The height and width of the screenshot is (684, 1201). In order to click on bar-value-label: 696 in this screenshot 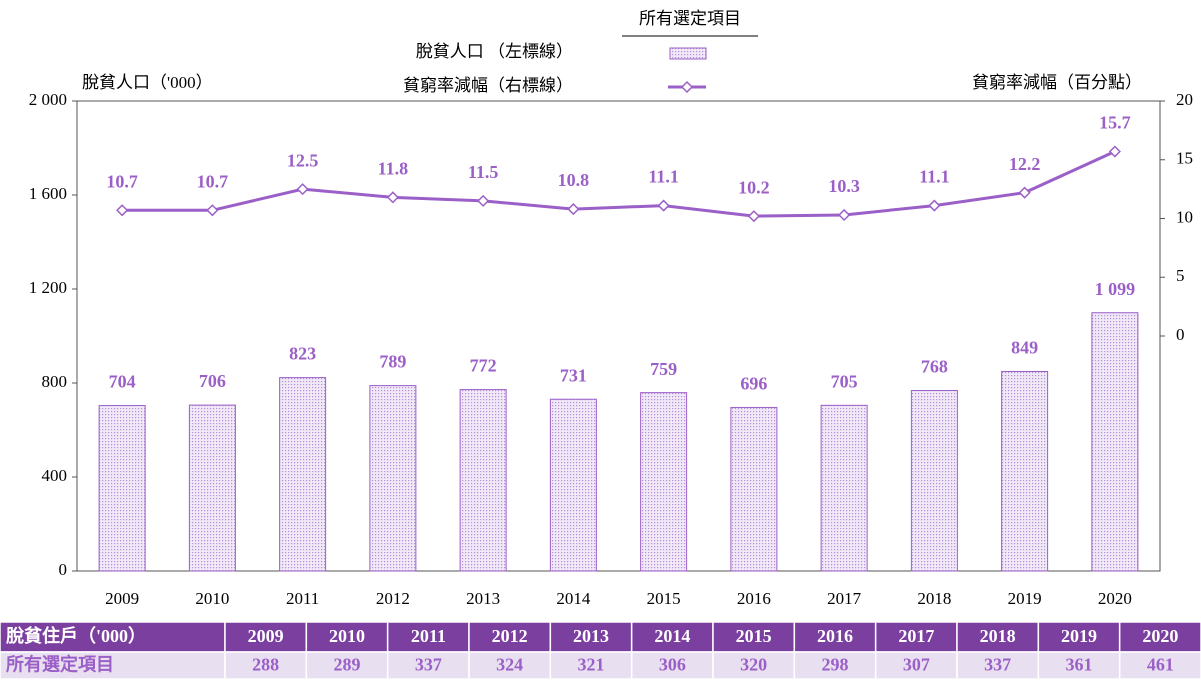, I will do `click(753, 384)`.